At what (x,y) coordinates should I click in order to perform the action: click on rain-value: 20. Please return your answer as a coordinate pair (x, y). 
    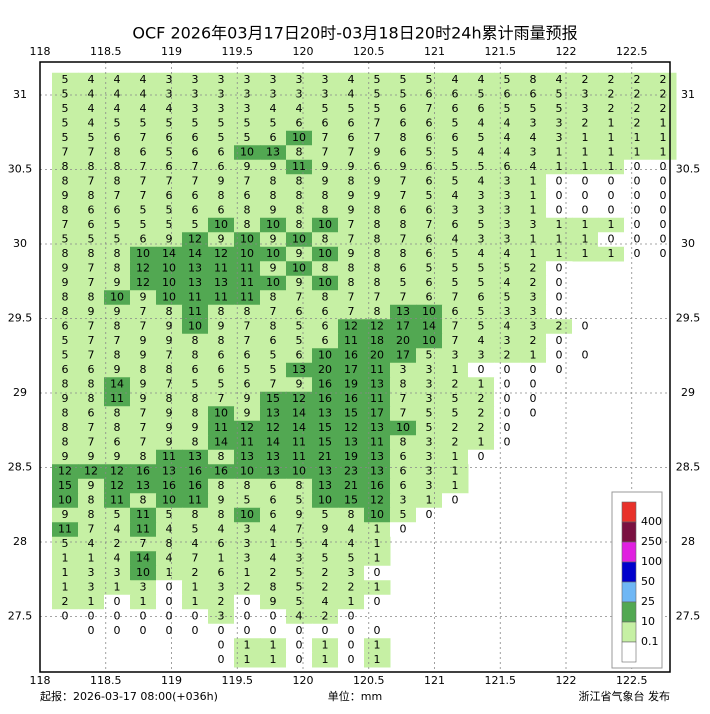
    Looking at the image, I should click on (325, 369).